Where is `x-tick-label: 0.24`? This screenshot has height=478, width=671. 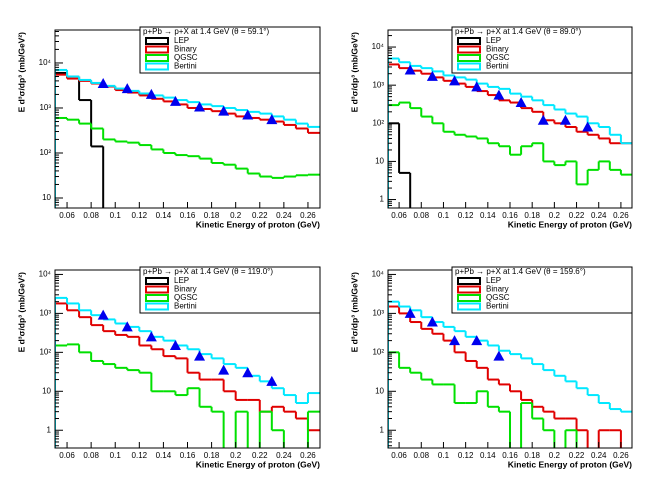
x-tick-label: 0.24 is located at coordinates (284, 215).